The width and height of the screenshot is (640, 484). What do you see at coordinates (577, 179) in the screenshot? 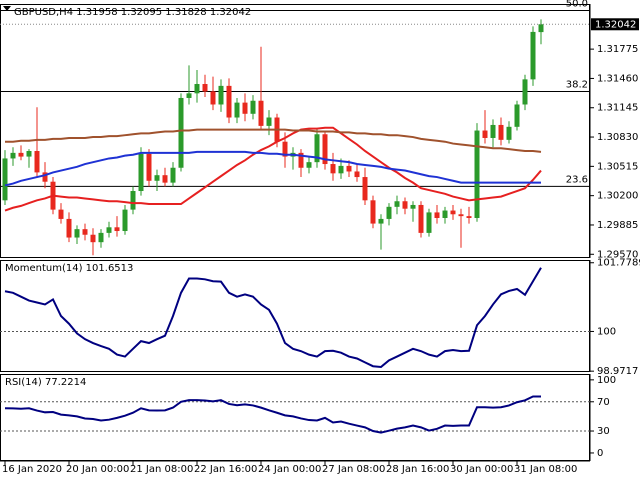
I see `level-label: 23.6` at bounding box center [577, 179].